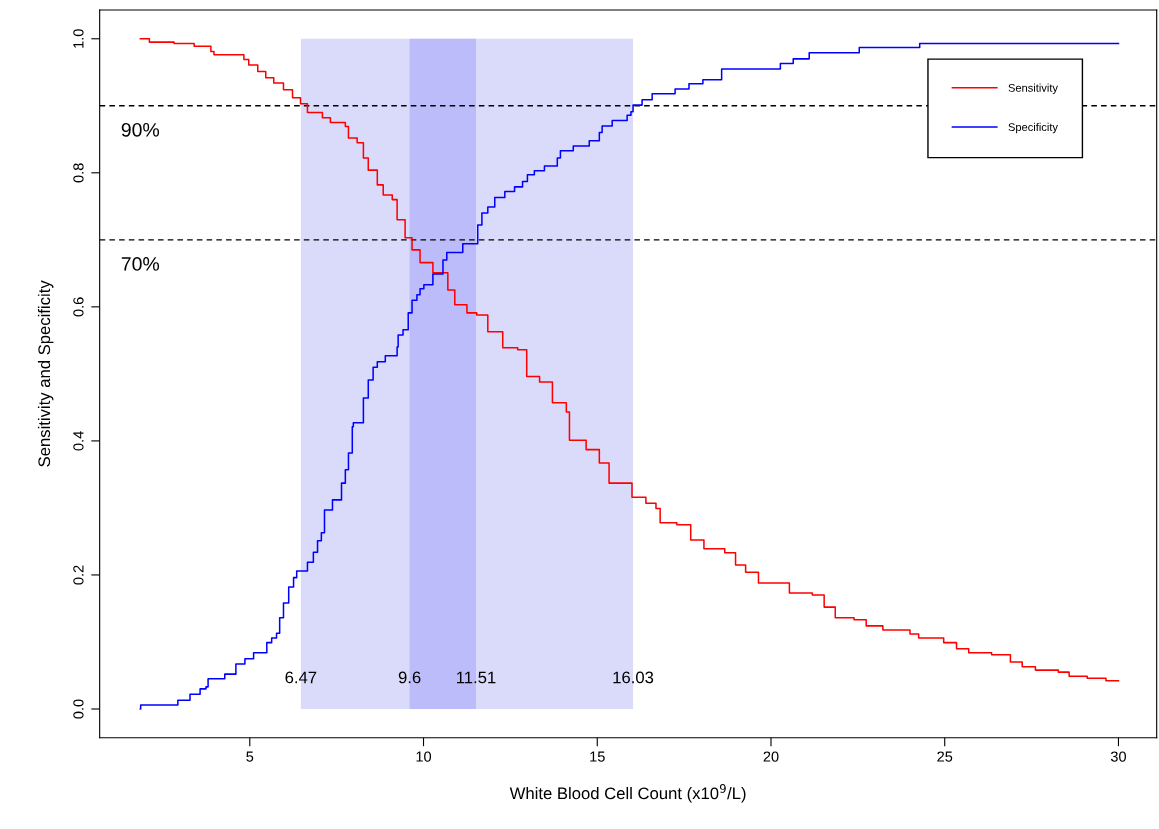 This screenshot has width=1159, height=829. I want to click on x-tick-label: 25, so click(945, 756).